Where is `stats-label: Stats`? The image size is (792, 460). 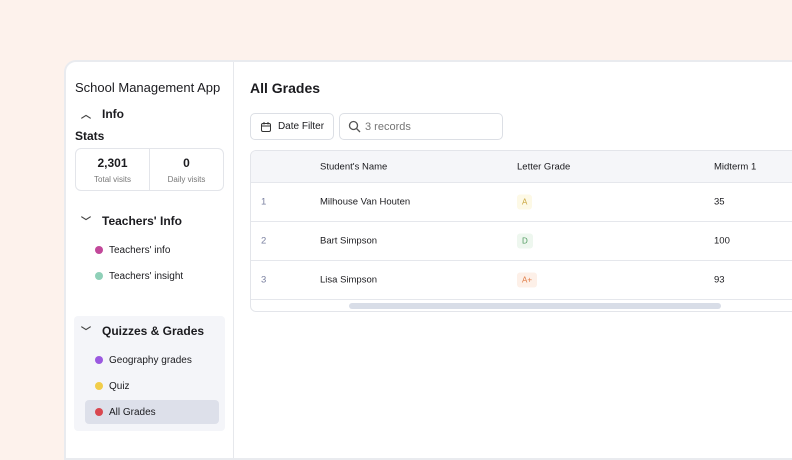 stats-label: Stats is located at coordinates (90, 136).